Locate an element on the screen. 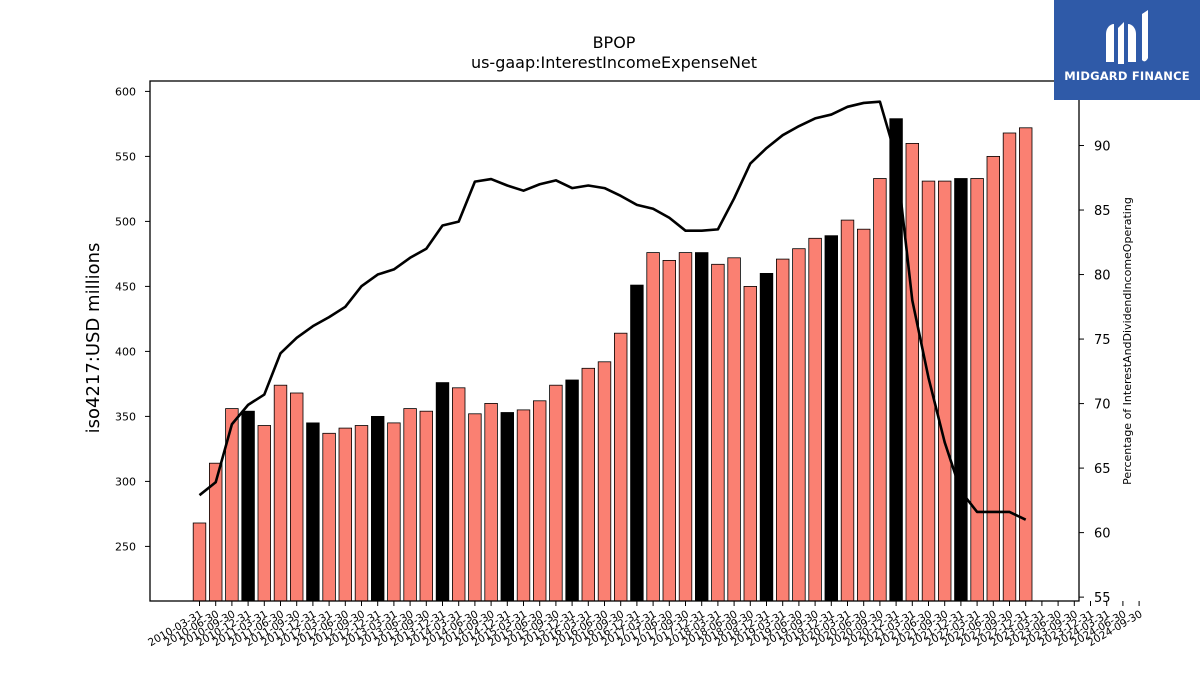 The image size is (1200, 675). brand-logo: MIDGARD FINANCE is located at coordinates (1127, 50).